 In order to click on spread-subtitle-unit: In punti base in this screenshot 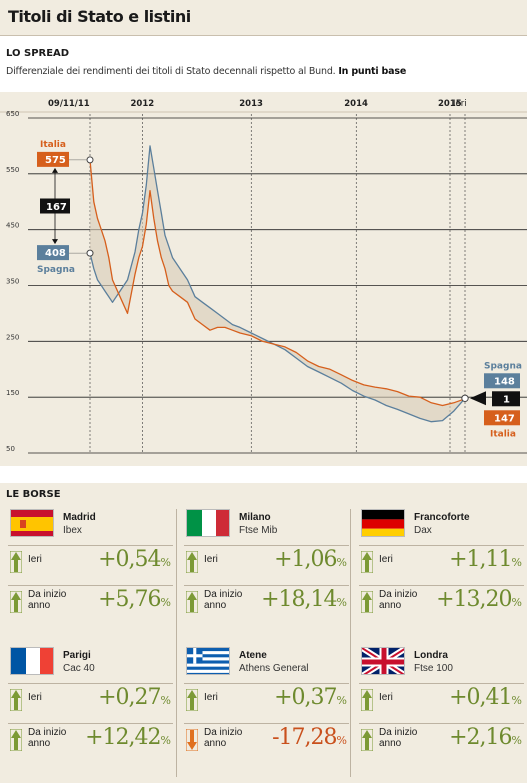, I will do `click(372, 71)`.